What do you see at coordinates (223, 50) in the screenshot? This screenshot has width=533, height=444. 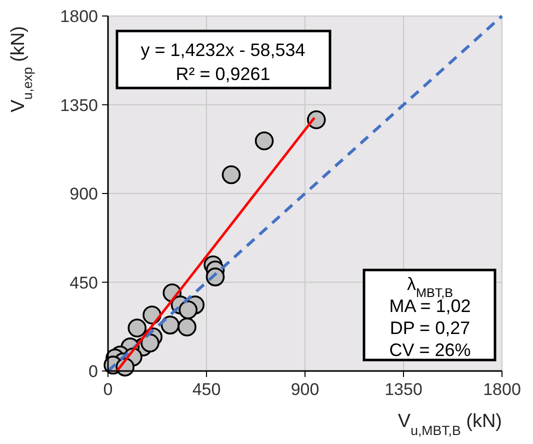 I see `annotation: y = 1,4232x - 58,534` at bounding box center [223, 50].